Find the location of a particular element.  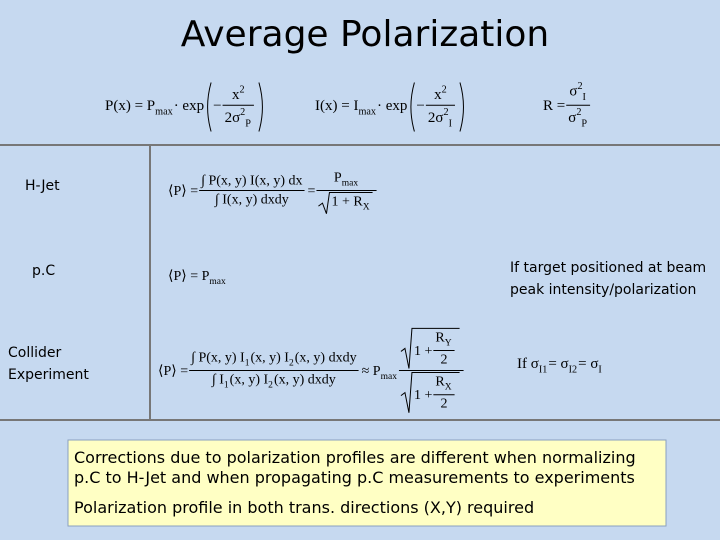

formula-text: R = is located at coordinates (554, 106).